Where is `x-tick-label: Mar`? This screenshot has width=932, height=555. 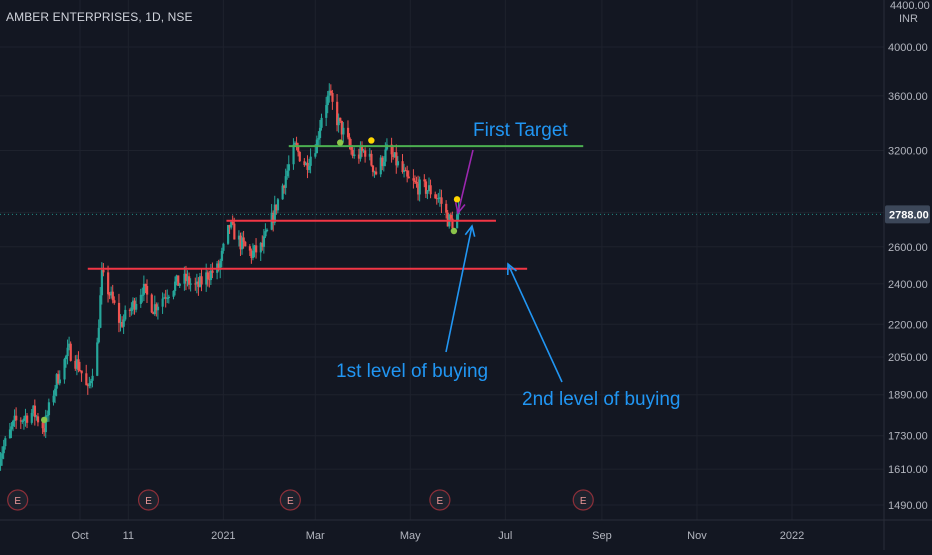 x-tick-label: Mar is located at coordinates (315, 536).